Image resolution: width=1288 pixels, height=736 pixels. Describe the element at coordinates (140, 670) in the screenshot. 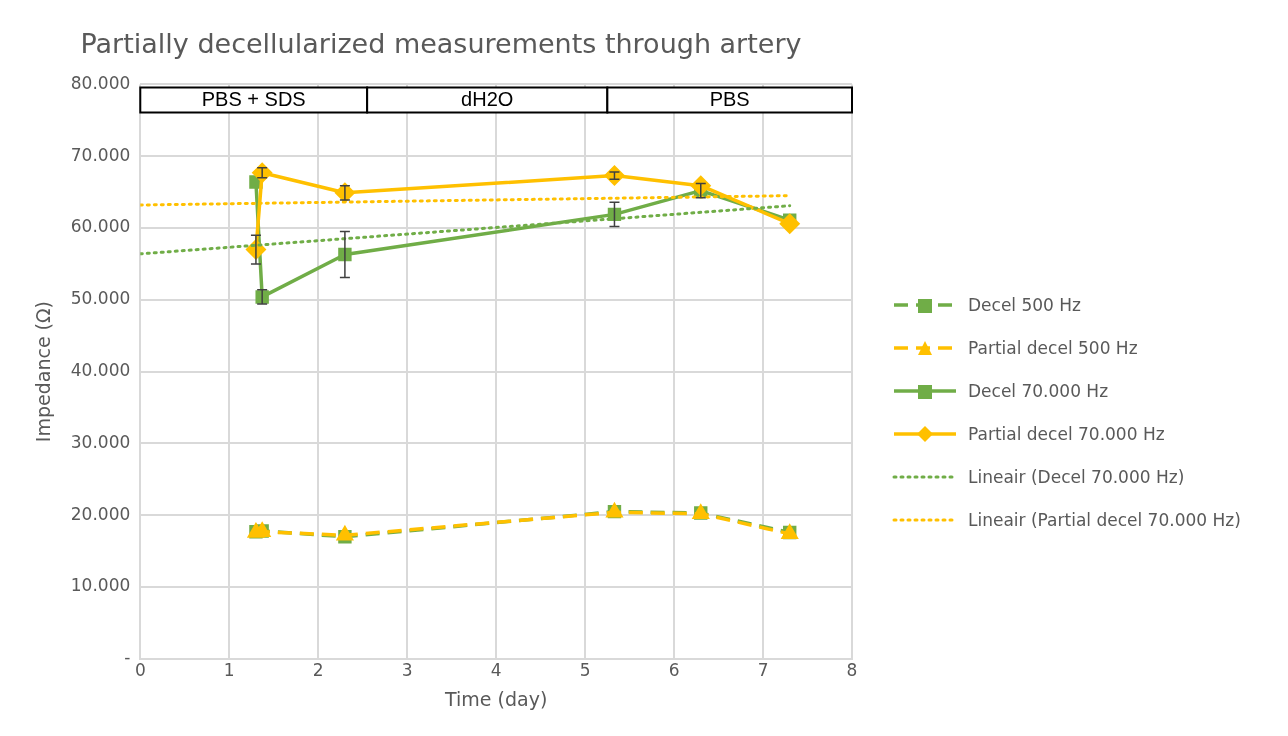

I see `x-tick-label: 0` at that location.